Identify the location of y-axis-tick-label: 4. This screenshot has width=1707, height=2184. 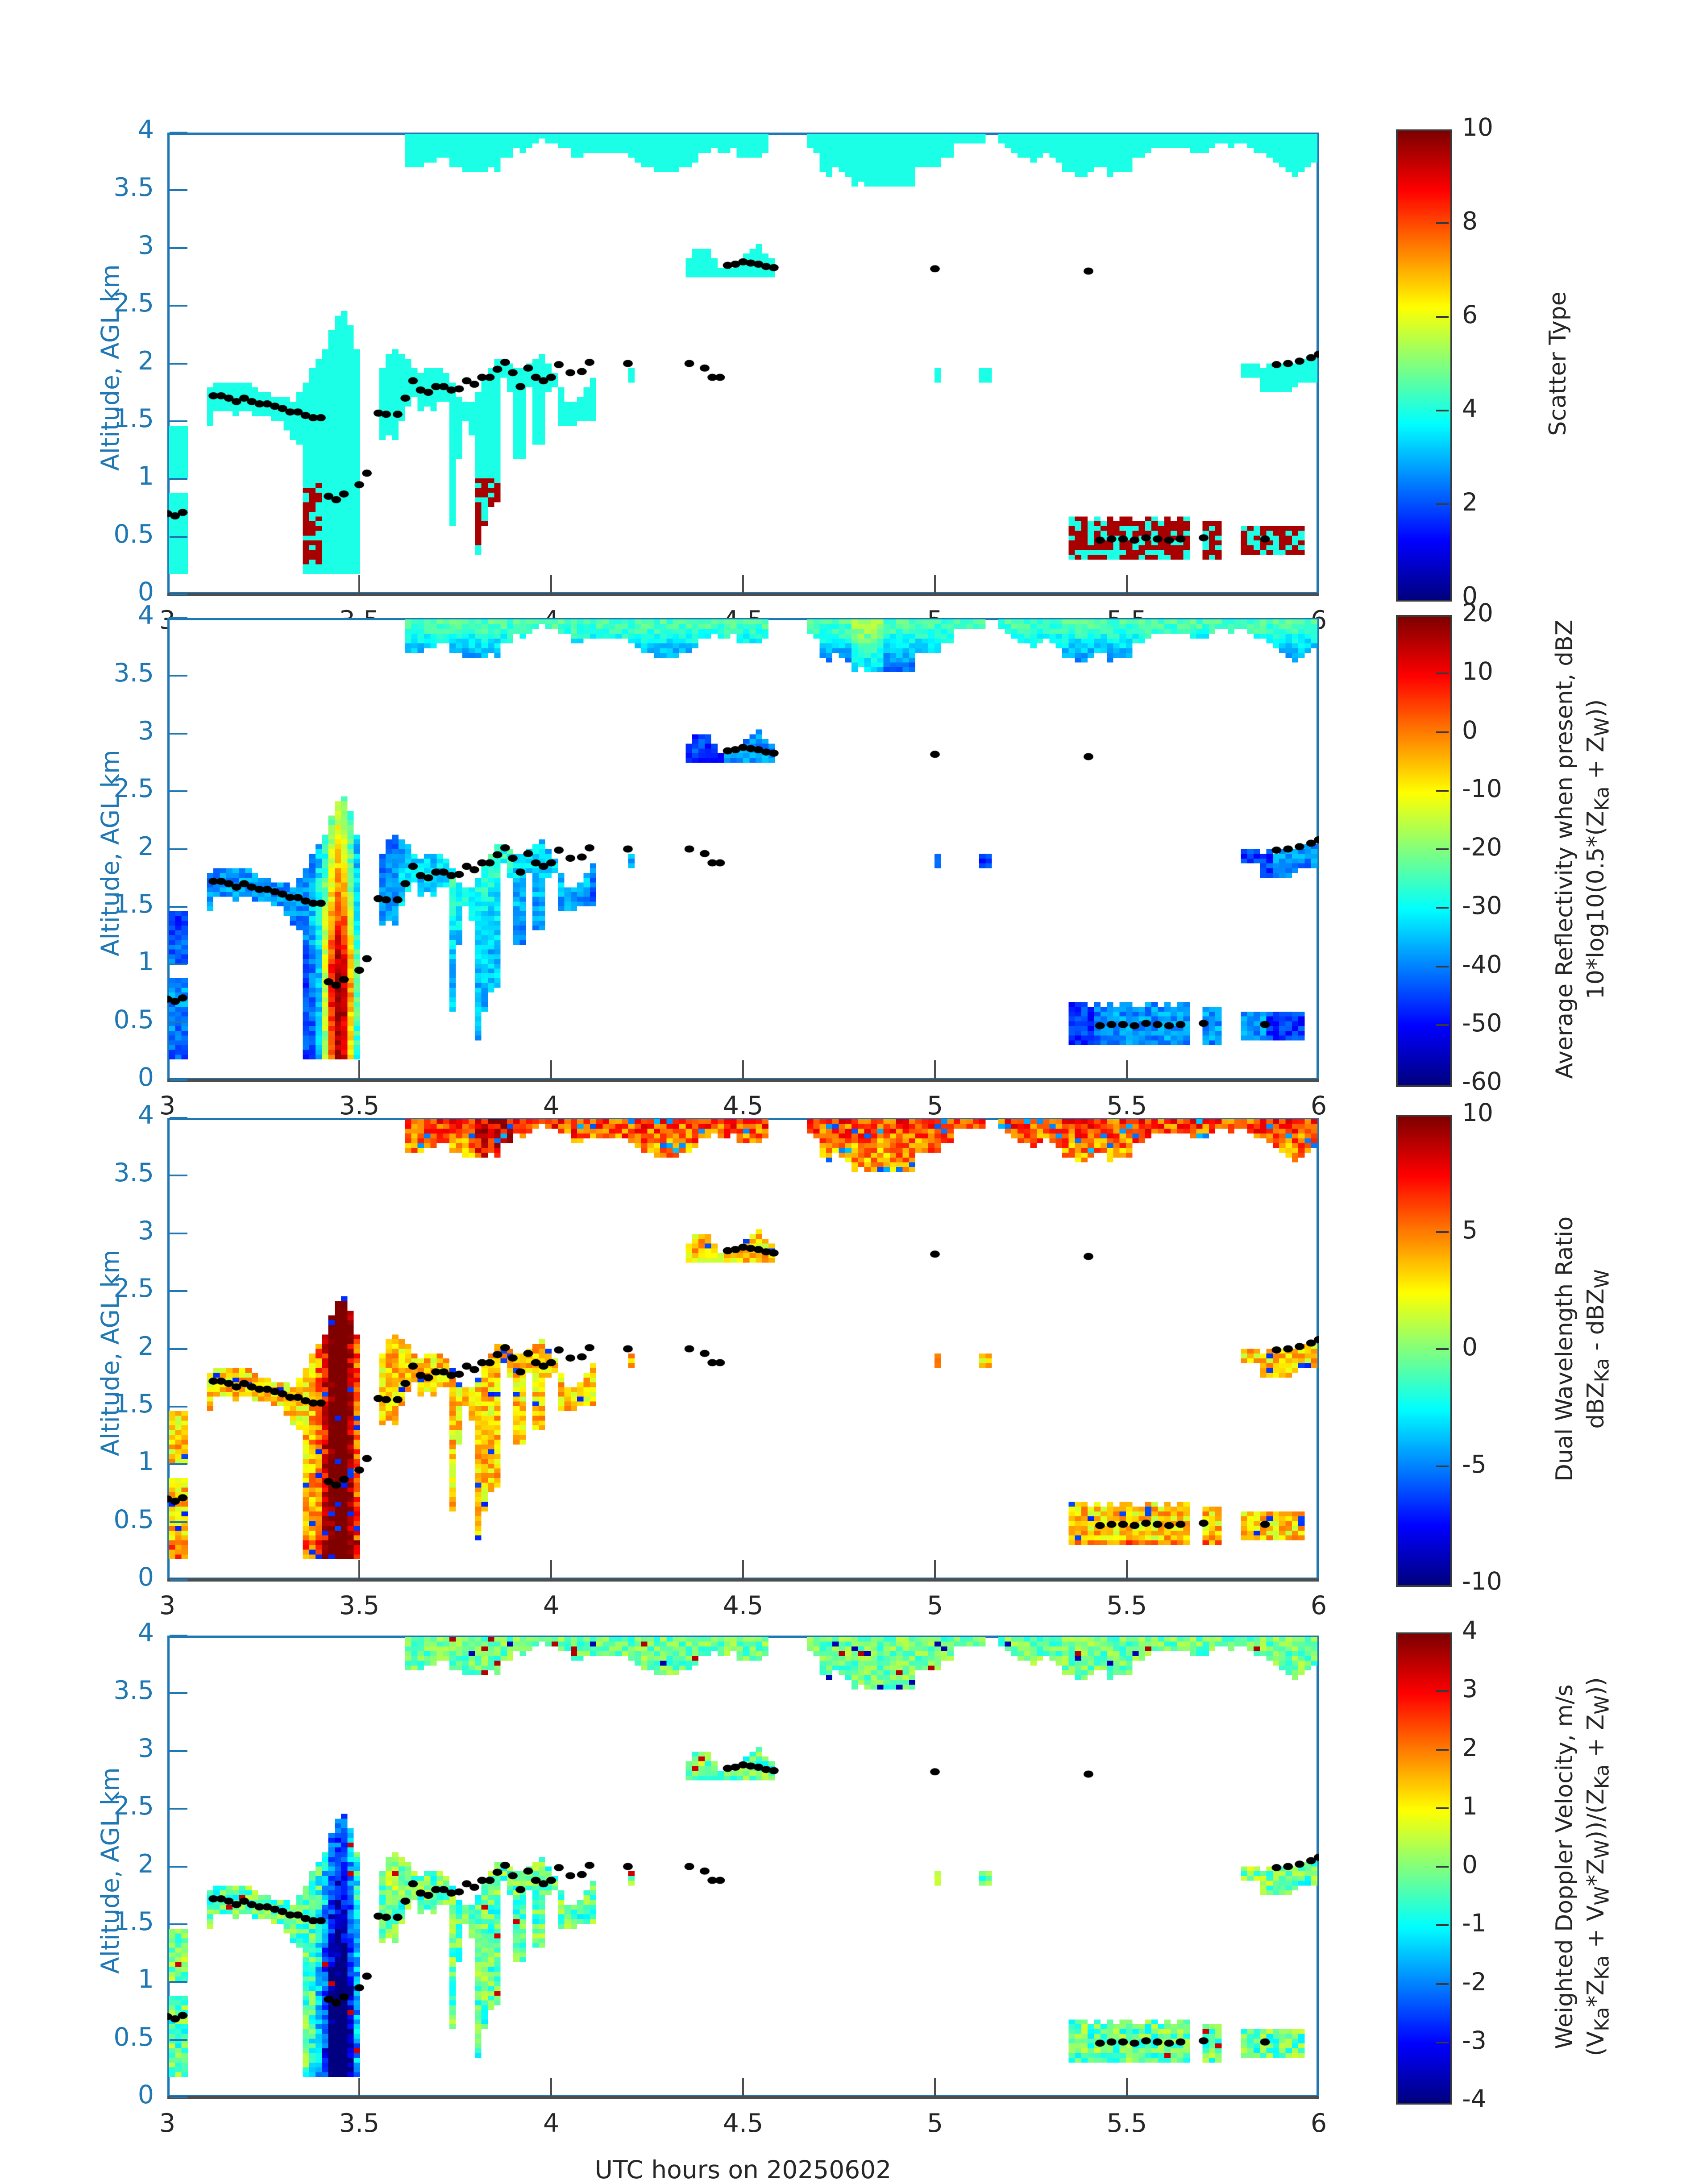
(145, 1115).